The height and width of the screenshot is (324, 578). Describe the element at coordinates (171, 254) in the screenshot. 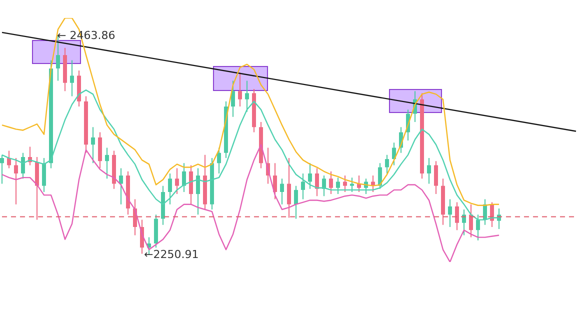

I see `annotation: ←2250.91` at that location.